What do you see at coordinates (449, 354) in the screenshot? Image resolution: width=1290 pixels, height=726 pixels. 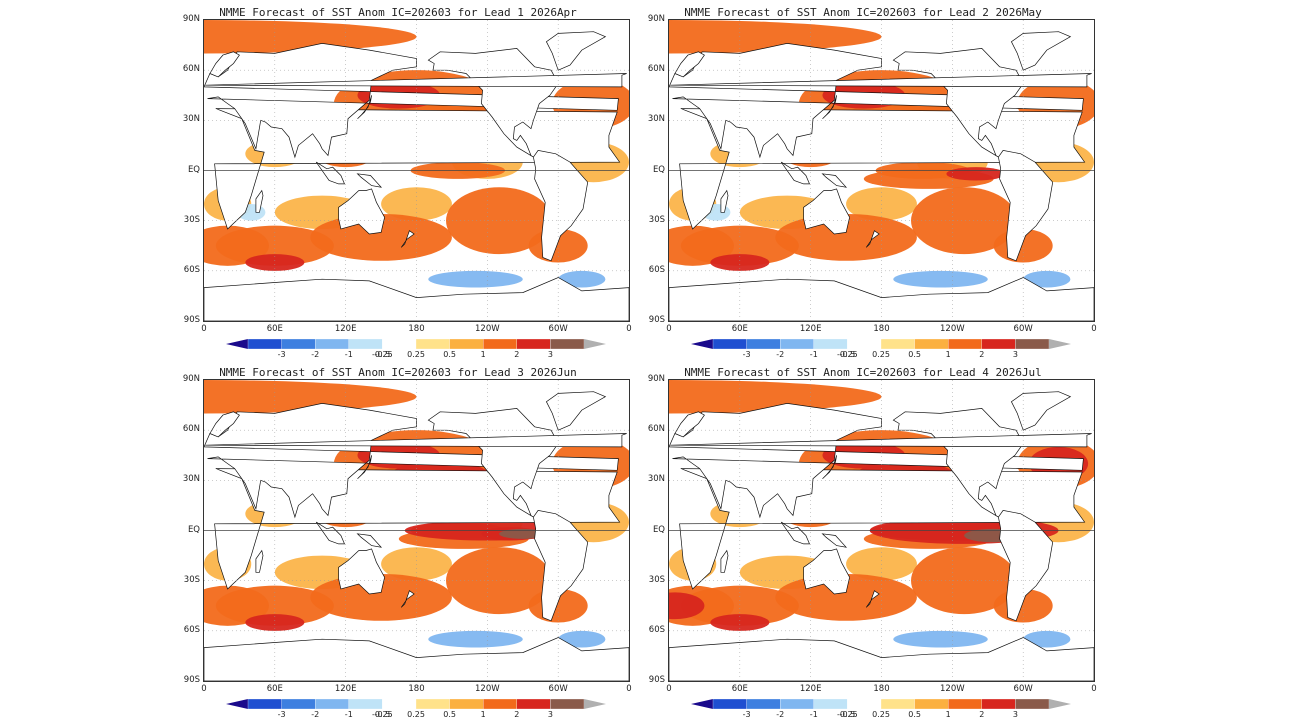 I see `colorbar-tick-label: 0.5` at bounding box center [449, 354].